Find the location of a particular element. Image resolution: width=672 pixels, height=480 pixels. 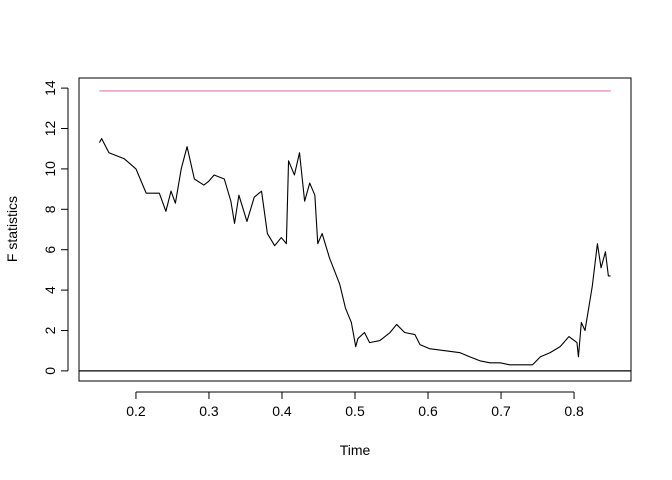

x-tick-label: 0.3 is located at coordinates (209, 411).